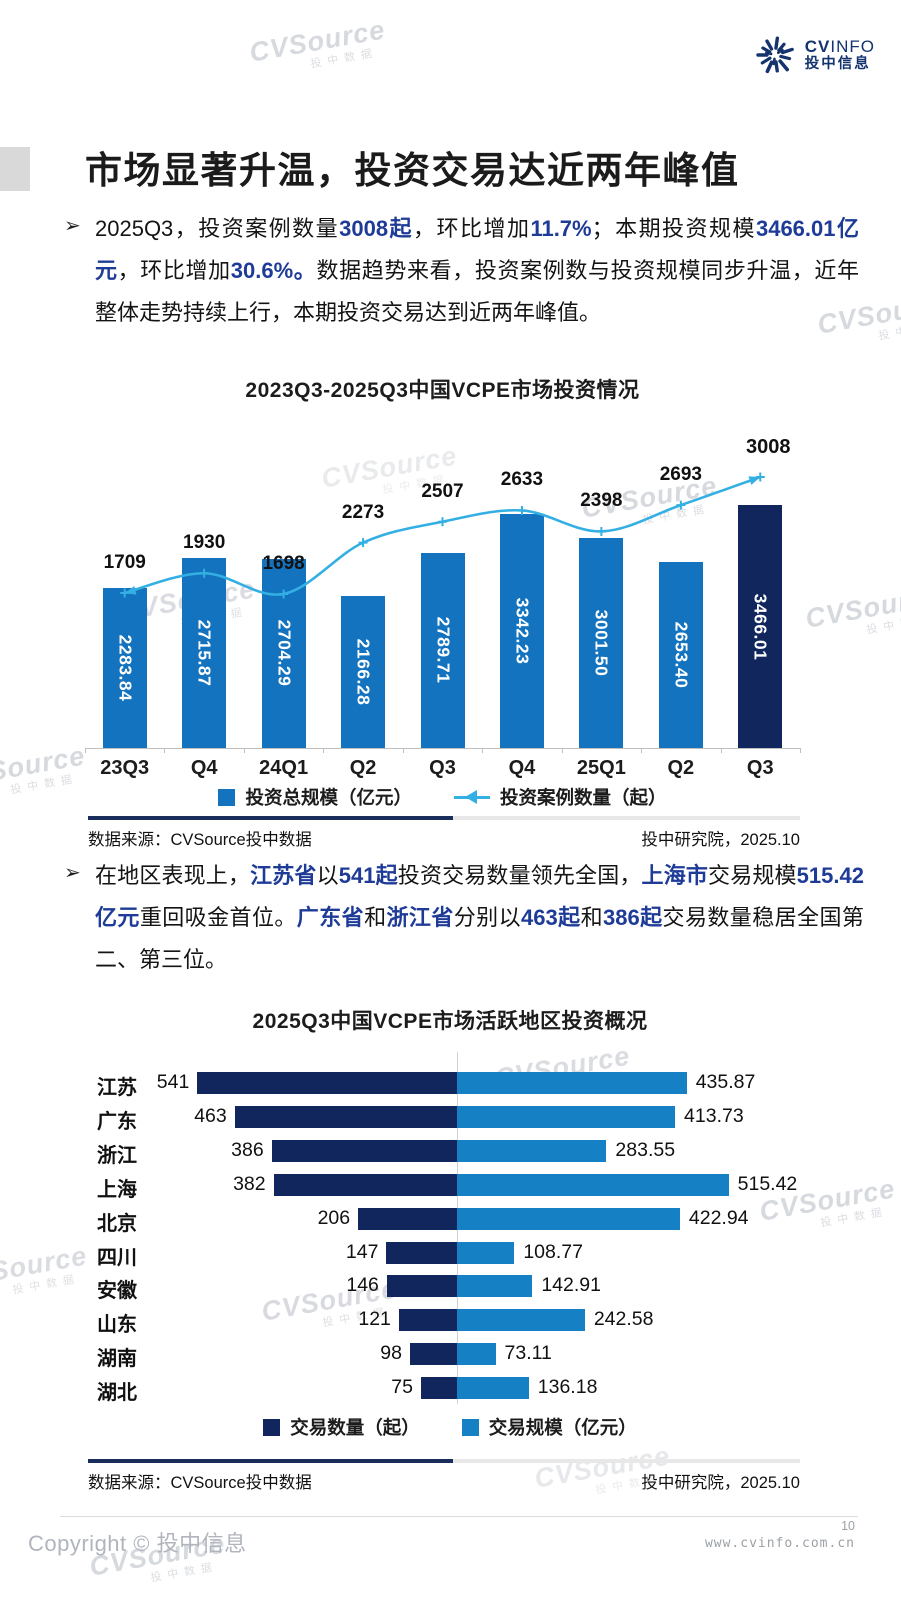  Describe the element at coordinates (137, 1543) in the screenshot. I see `footer-copyright: Copyright © 投中信息` at that location.